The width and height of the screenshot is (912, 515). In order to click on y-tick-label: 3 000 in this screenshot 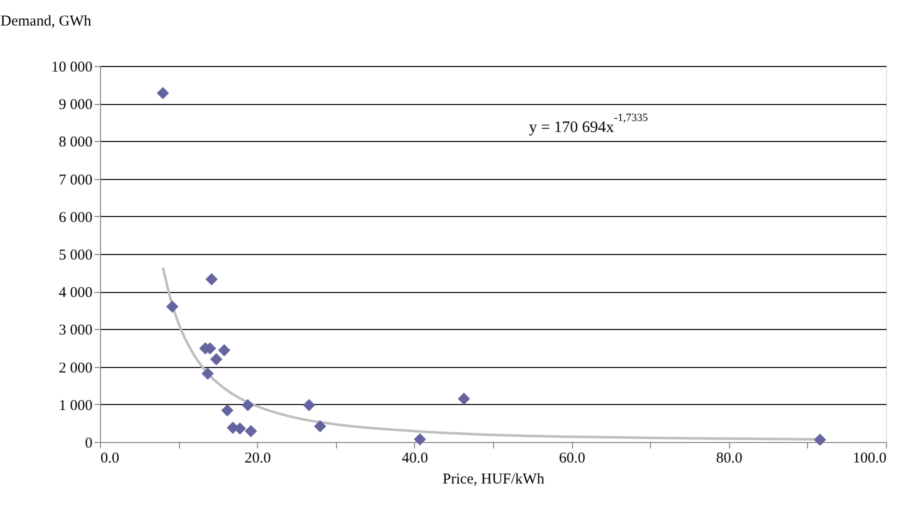, I will do `click(75, 330)`.